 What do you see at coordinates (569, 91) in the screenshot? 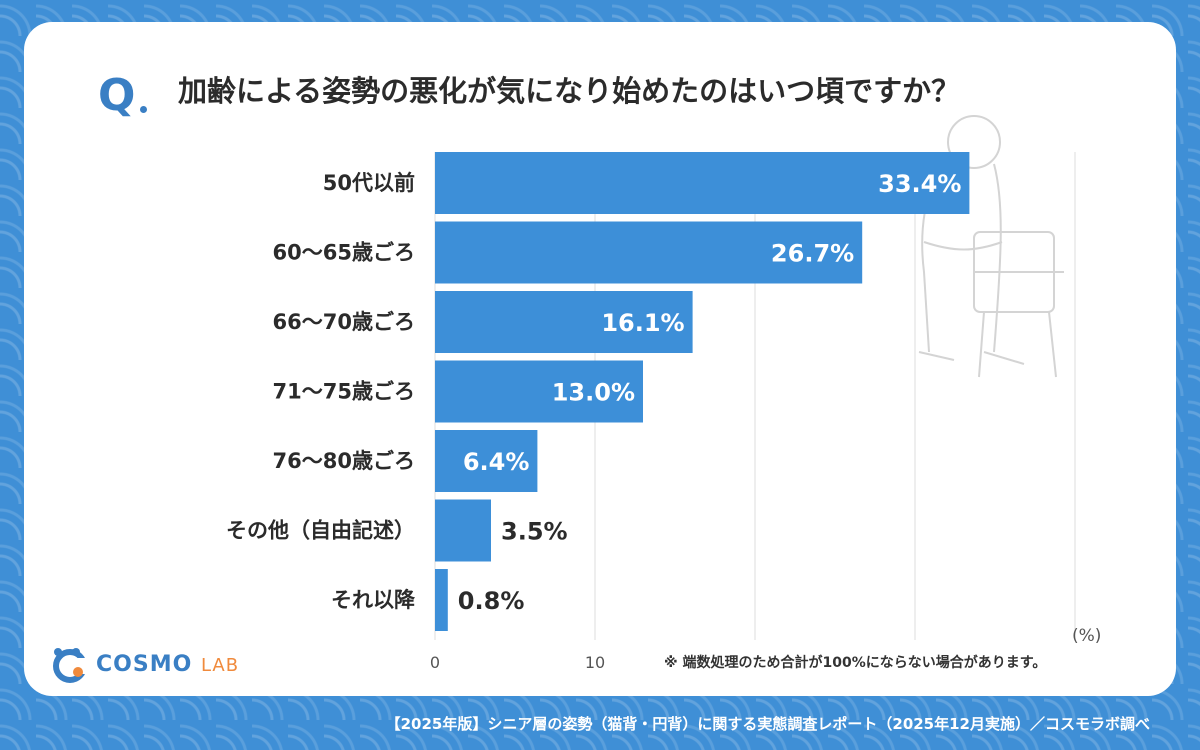
I see `question-title: 加齢による姿勢の悪化が気になり始めたのはいつ頃ですか？` at bounding box center [569, 91].